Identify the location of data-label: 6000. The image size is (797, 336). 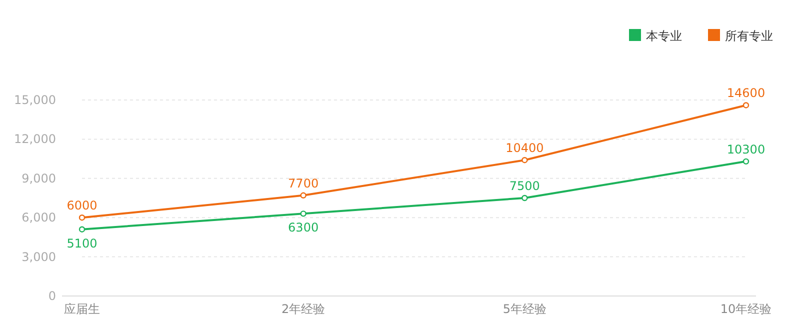
(82, 205).